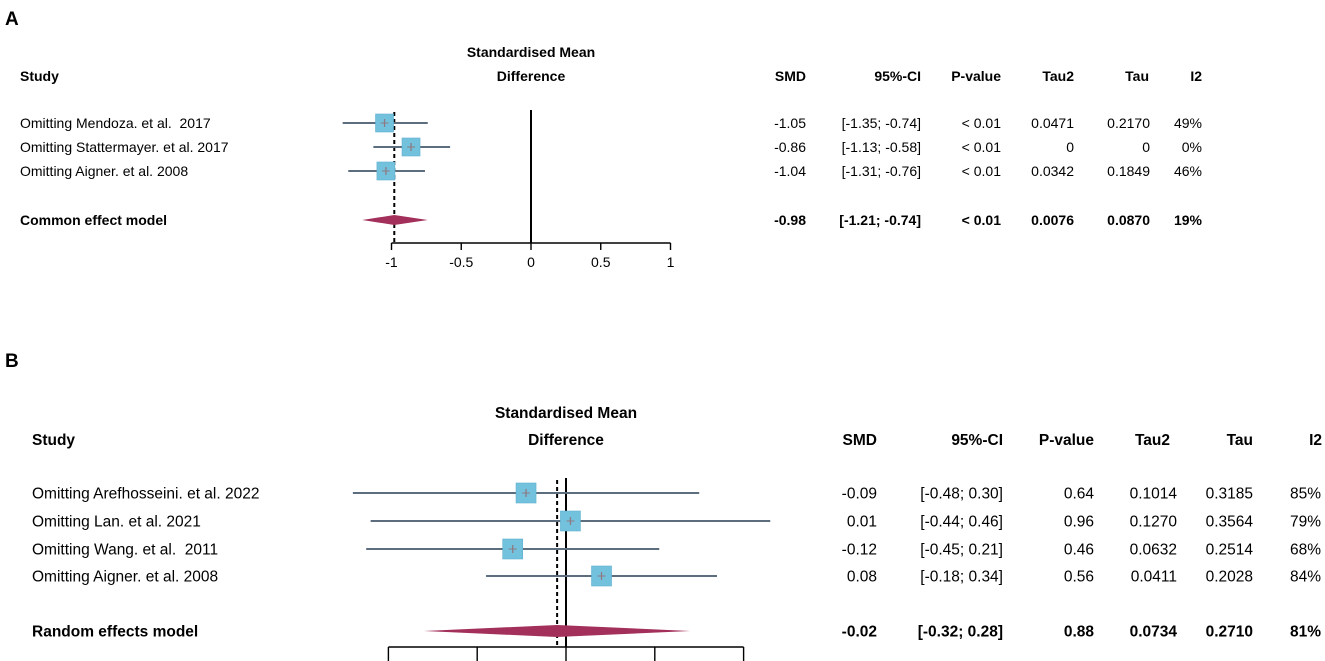  Describe the element at coordinates (881, 147) in the screenshot. I see `ci-value: [-1.13; -0.58]` at that location.